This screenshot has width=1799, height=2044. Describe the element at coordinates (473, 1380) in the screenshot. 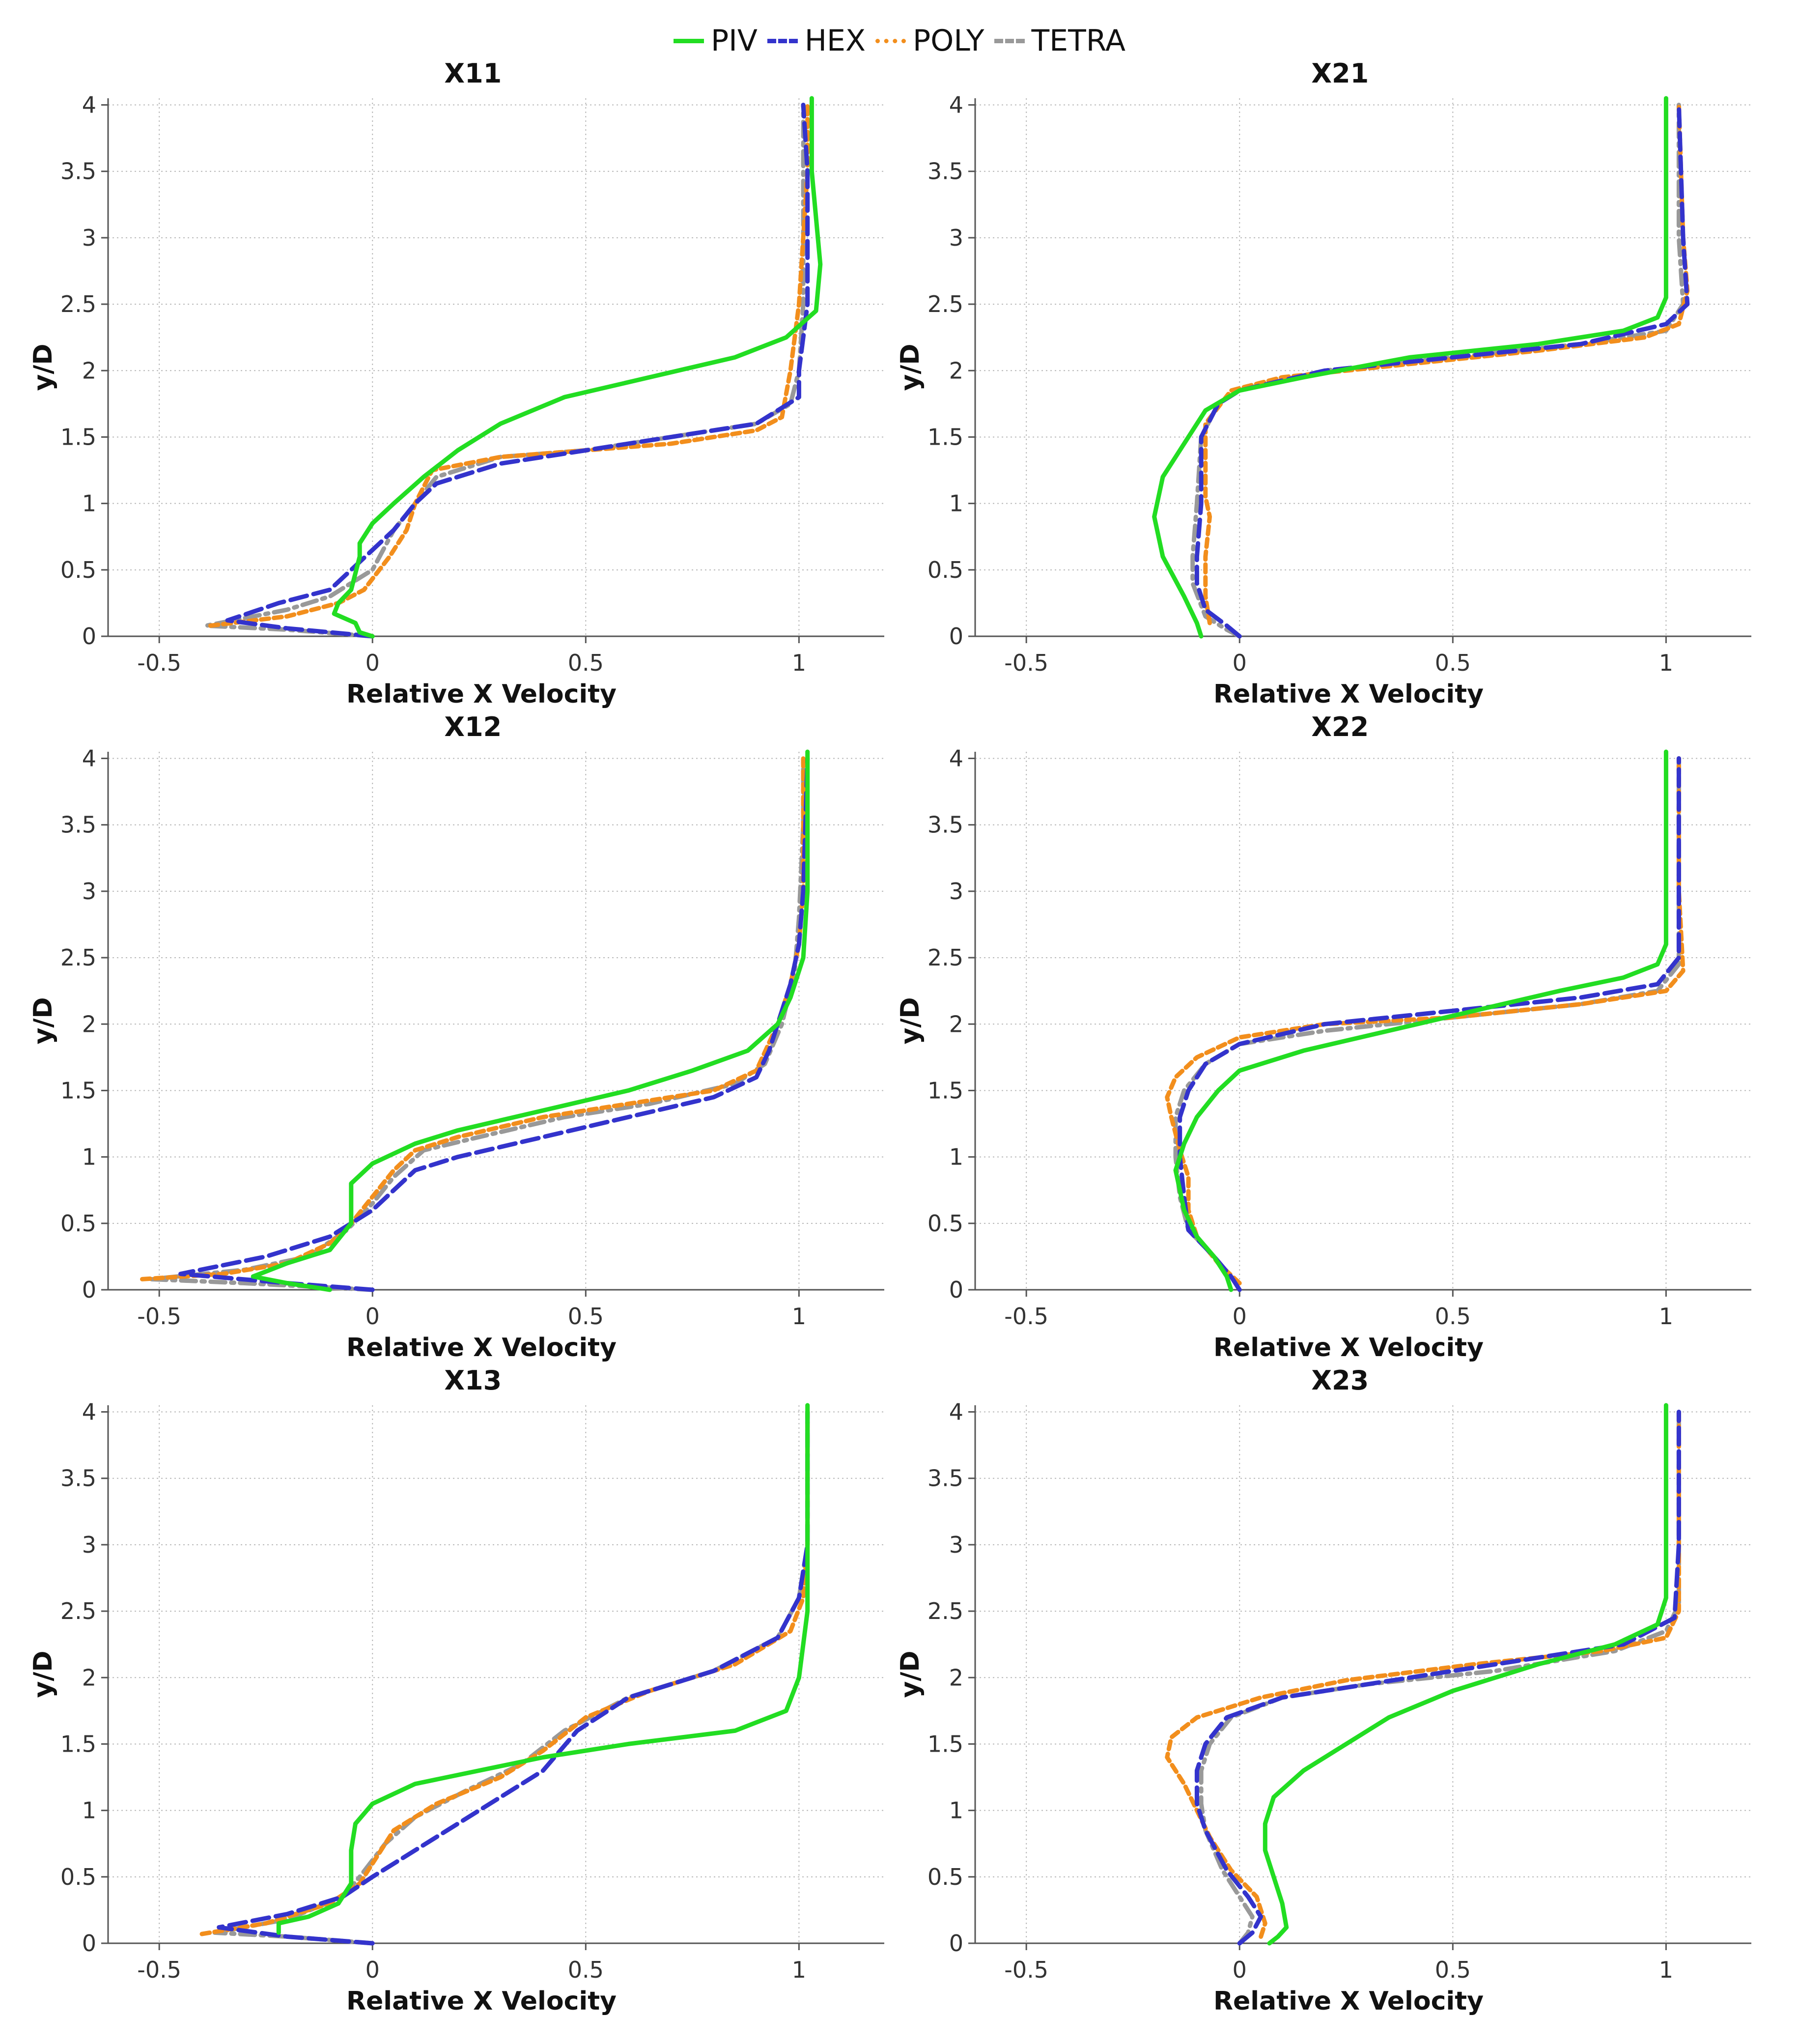

I see `panel-title: X13` at that location.